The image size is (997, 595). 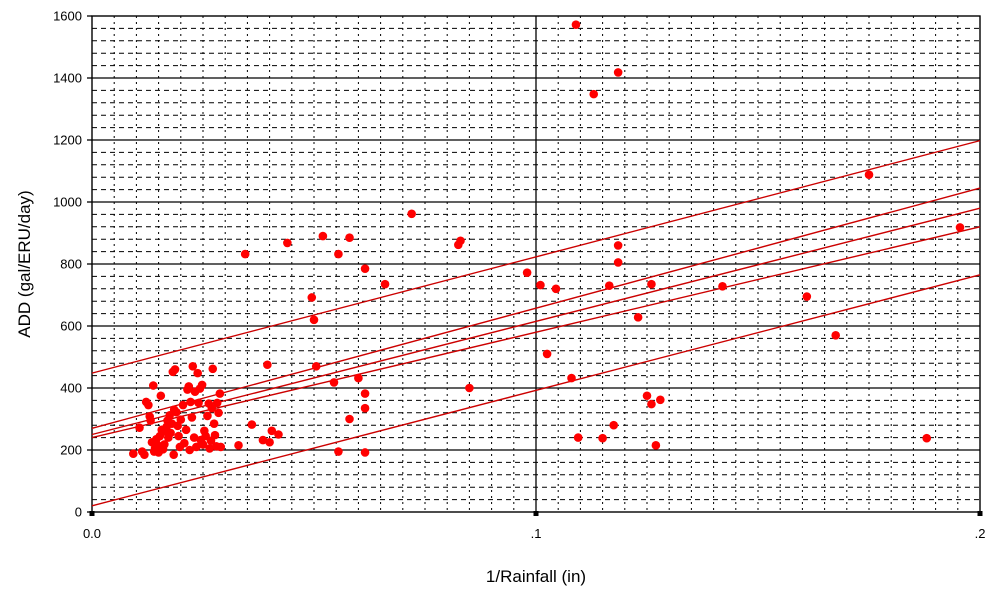 What do you see at coordinates (71, 388) in the screenshot?
I see `y-tick-label: 400` at bounding box center [71, 388].